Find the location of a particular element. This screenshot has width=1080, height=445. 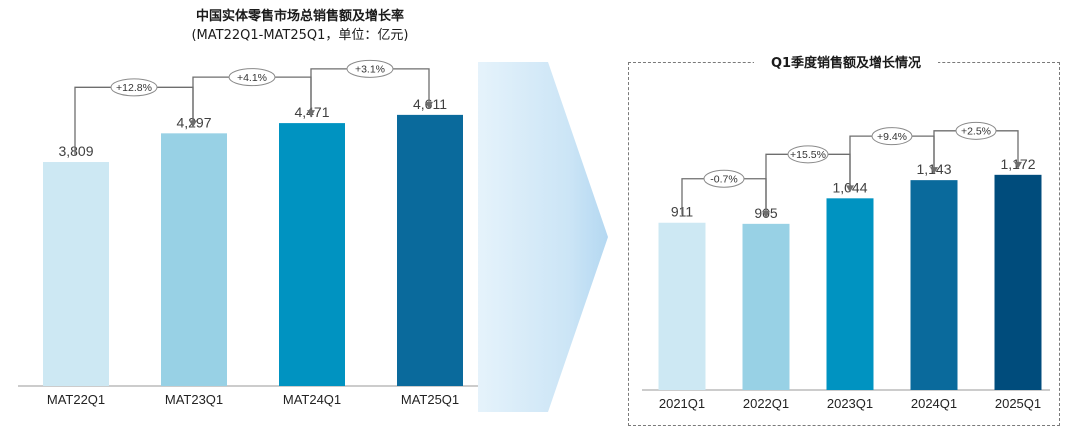

right-growth-label: +2.5% is located at coordinates (976, 132).